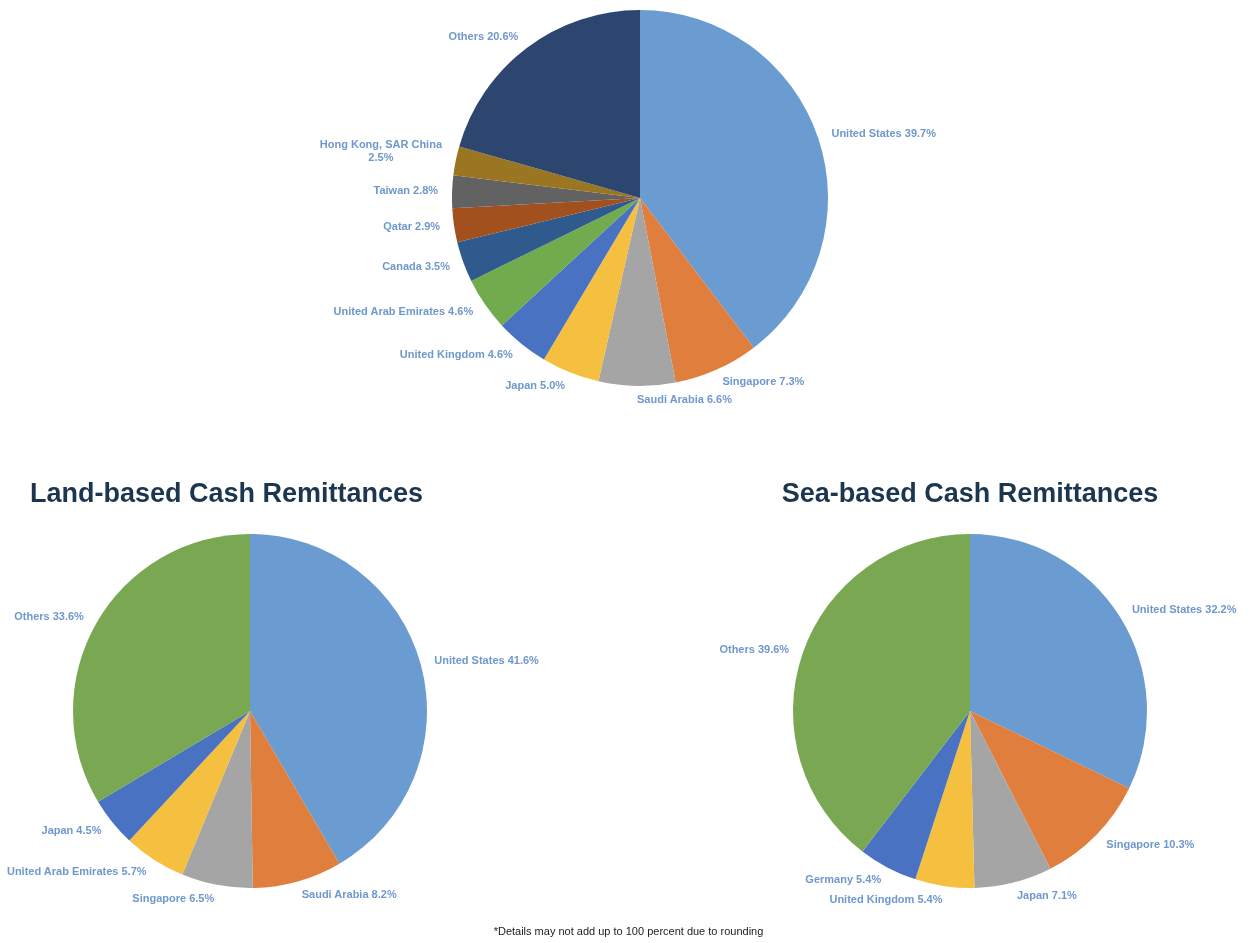  I want to click on slice-label: Canada 3.5%, so click(416, 265).